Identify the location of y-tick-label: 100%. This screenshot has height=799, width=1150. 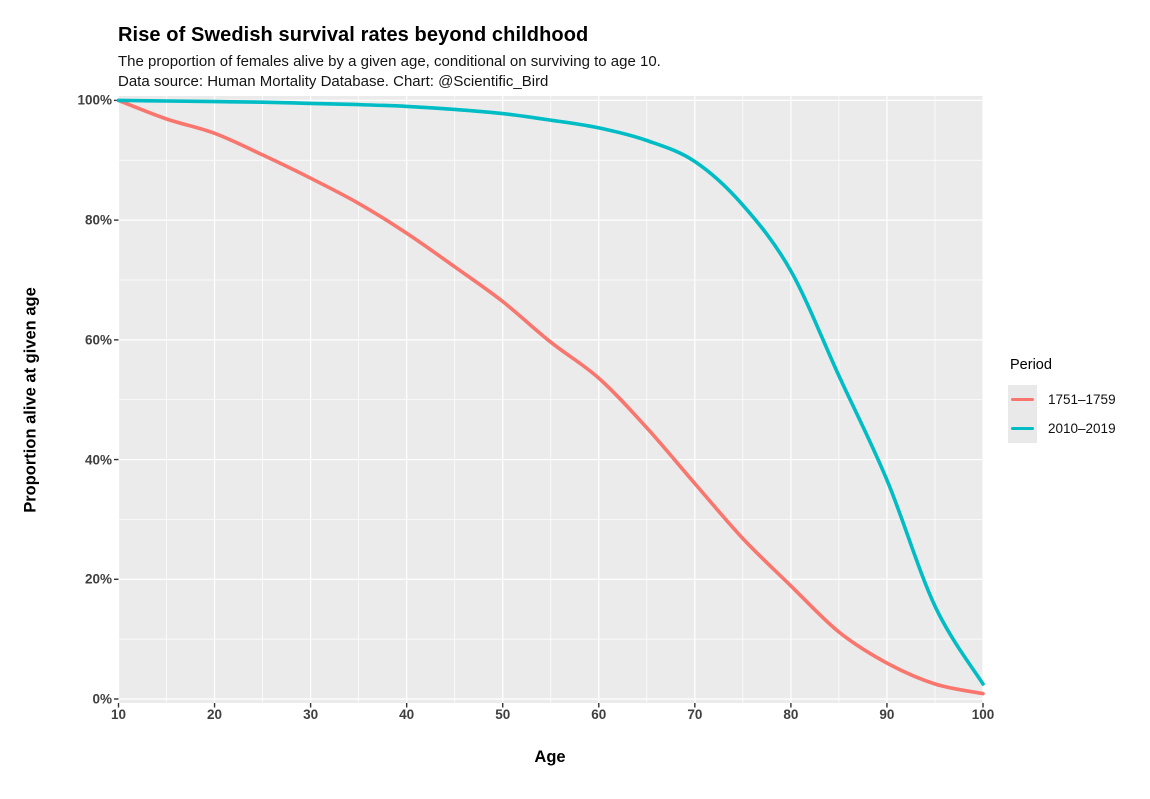
(94, 100).